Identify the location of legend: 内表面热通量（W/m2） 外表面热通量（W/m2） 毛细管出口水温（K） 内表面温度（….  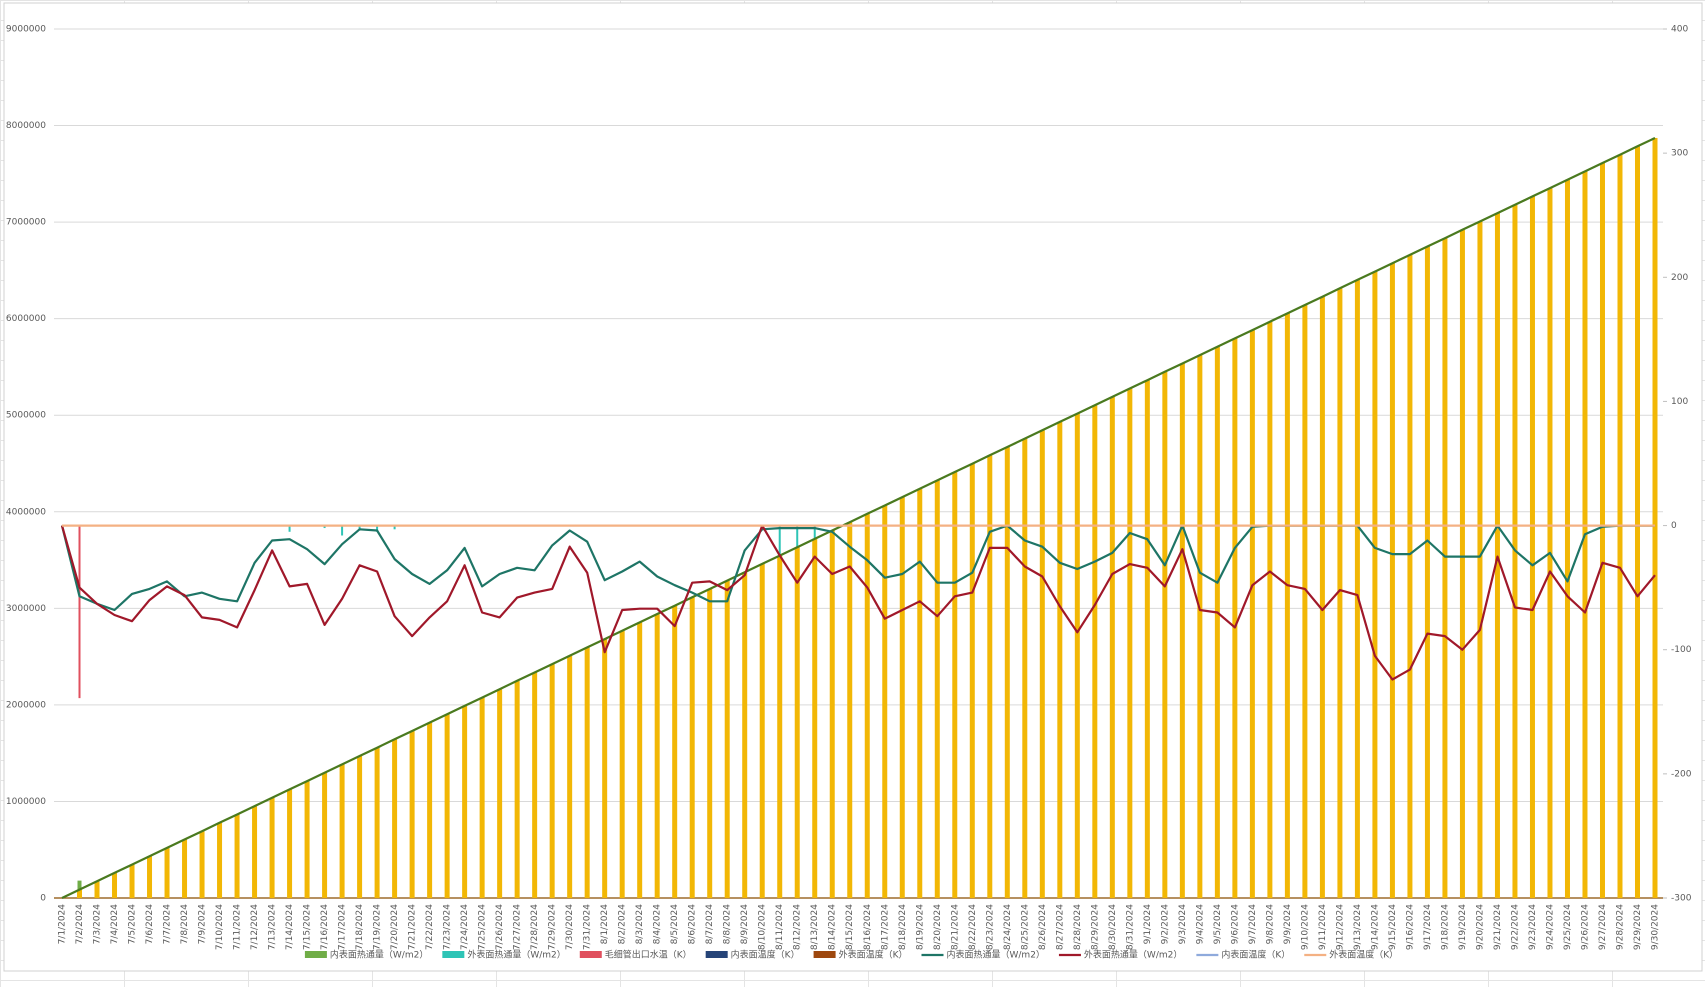
(851, 955).